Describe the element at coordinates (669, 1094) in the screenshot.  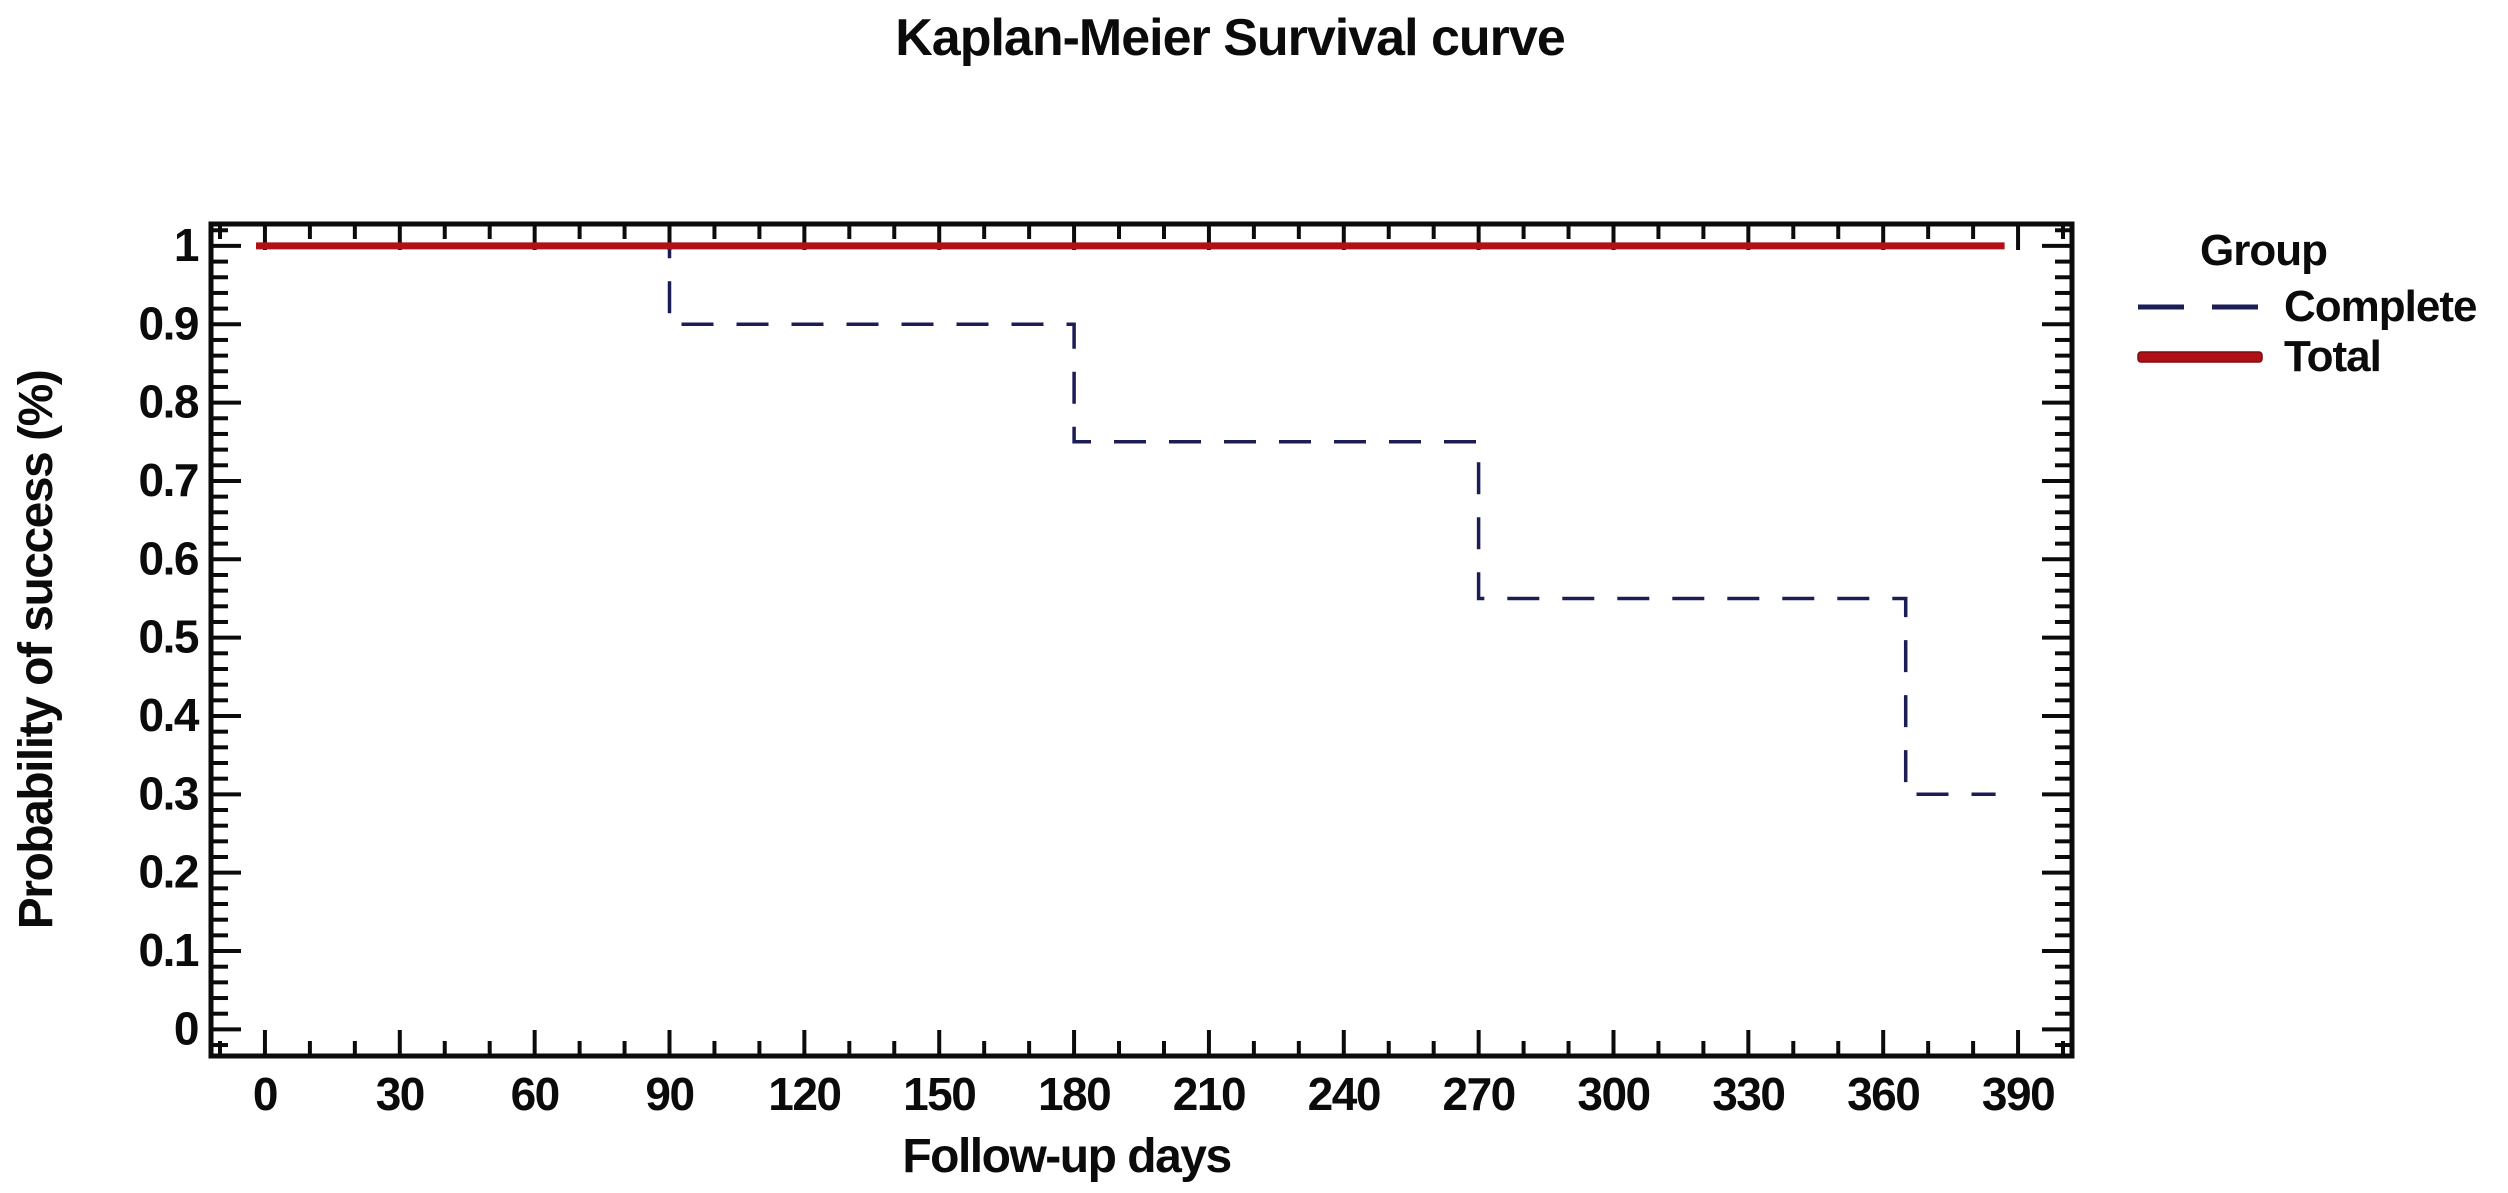
I see `x-tick-label: 90` at that location.